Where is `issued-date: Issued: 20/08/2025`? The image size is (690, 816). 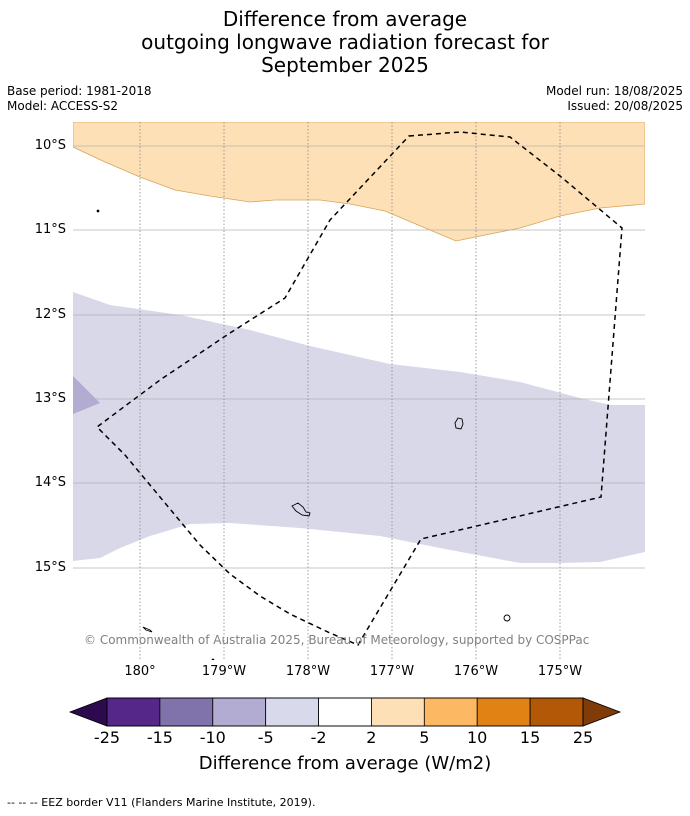
issued-date: Issued: 20/08/2025 is located at coordinates (625, 106).